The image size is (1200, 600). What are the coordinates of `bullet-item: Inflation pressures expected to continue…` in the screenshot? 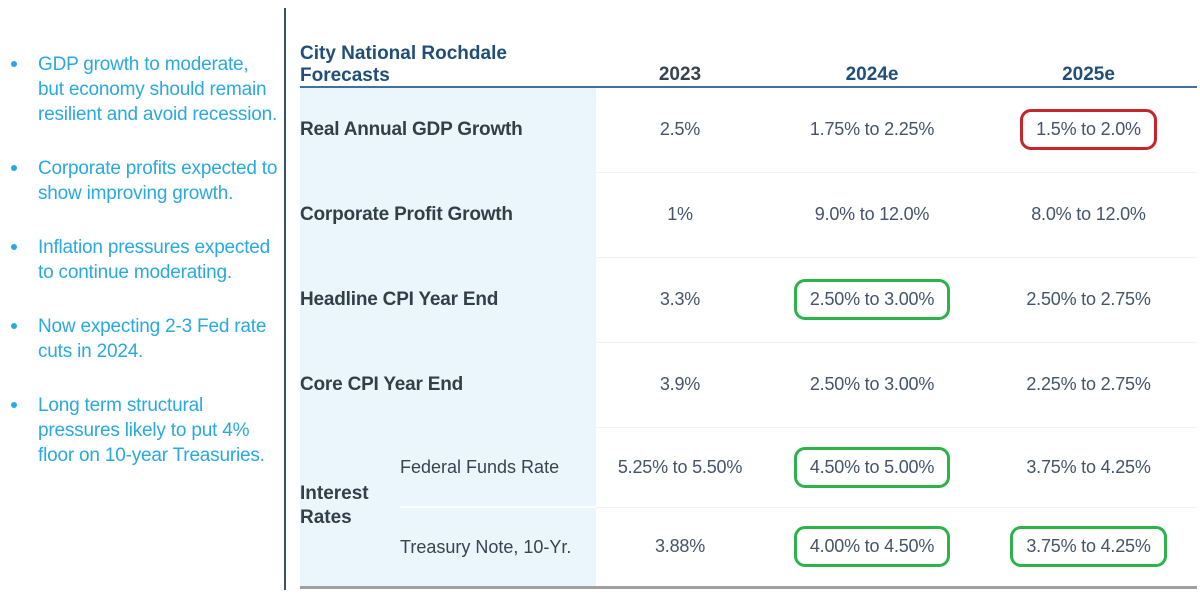 It's located at (141, 260).